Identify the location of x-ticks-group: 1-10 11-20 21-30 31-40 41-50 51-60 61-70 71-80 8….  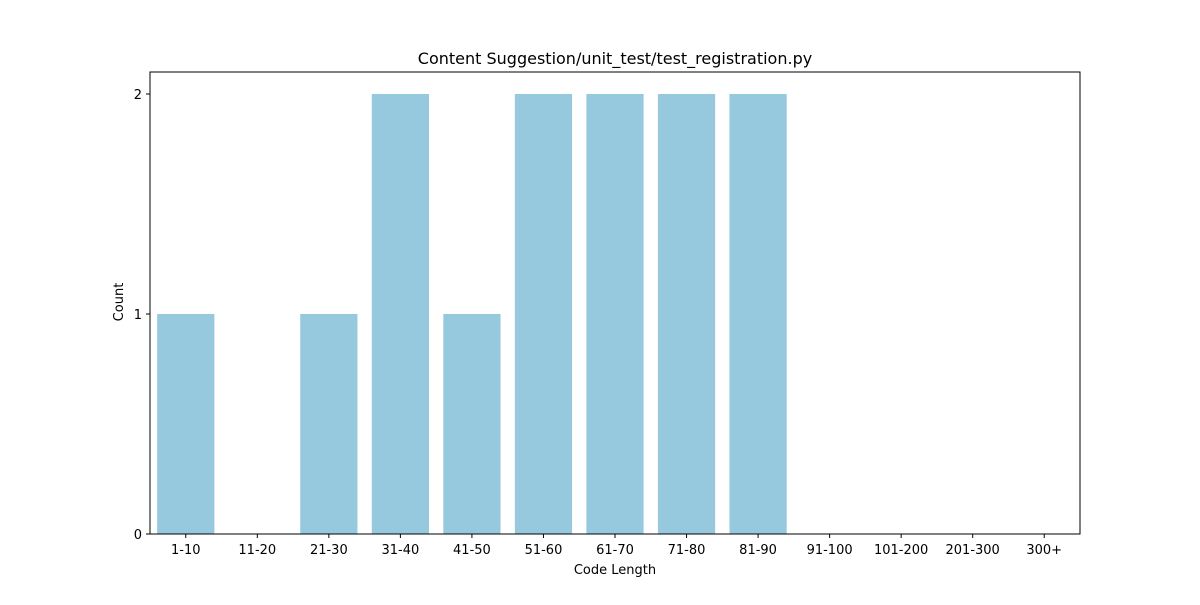
(616, 546).